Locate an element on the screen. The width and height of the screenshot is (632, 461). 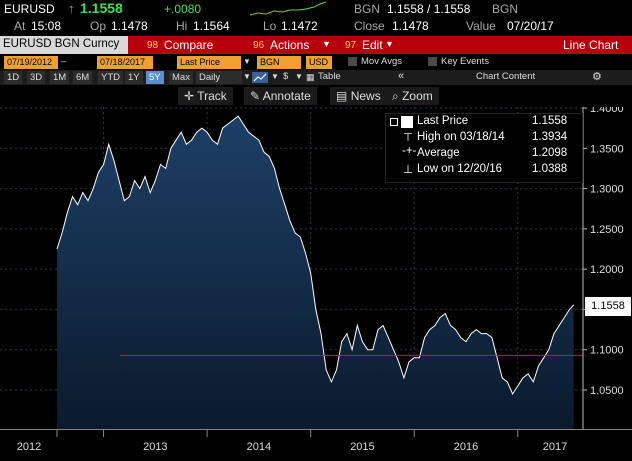
security-field: EURUSD BGN Curncy is located at coordinates (64, 45).